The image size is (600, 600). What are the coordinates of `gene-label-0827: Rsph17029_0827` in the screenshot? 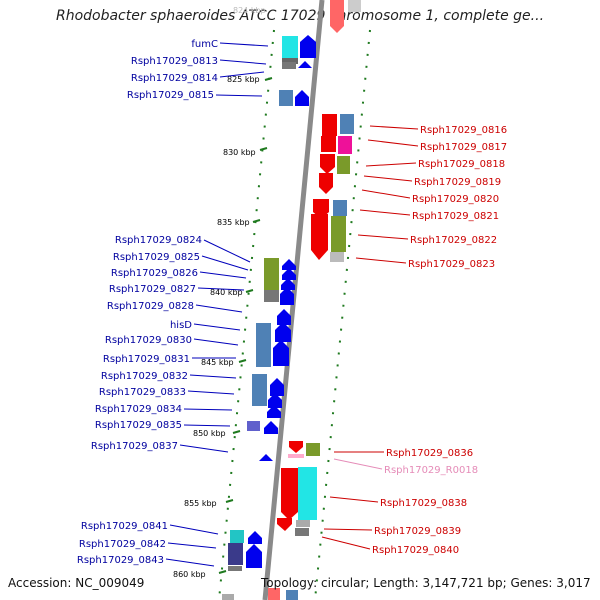 It's located at (152, 289).